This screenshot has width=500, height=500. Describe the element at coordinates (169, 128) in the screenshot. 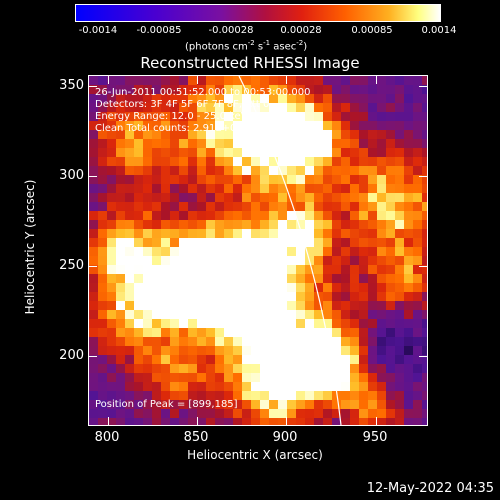

I see `info-line: Clean Total counts: 2.91E+03` at that location.